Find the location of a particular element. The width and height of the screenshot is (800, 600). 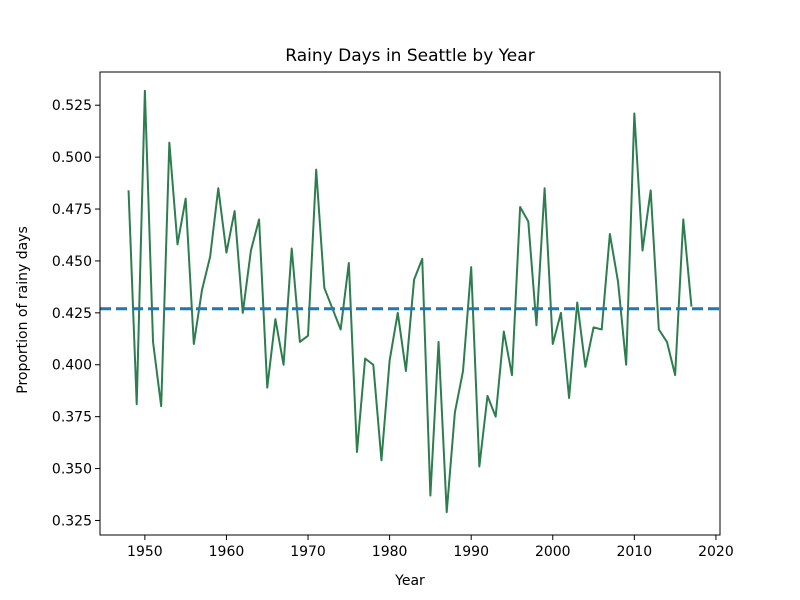

y-tick-label: 0.375 is located at coordinates (72, 418).